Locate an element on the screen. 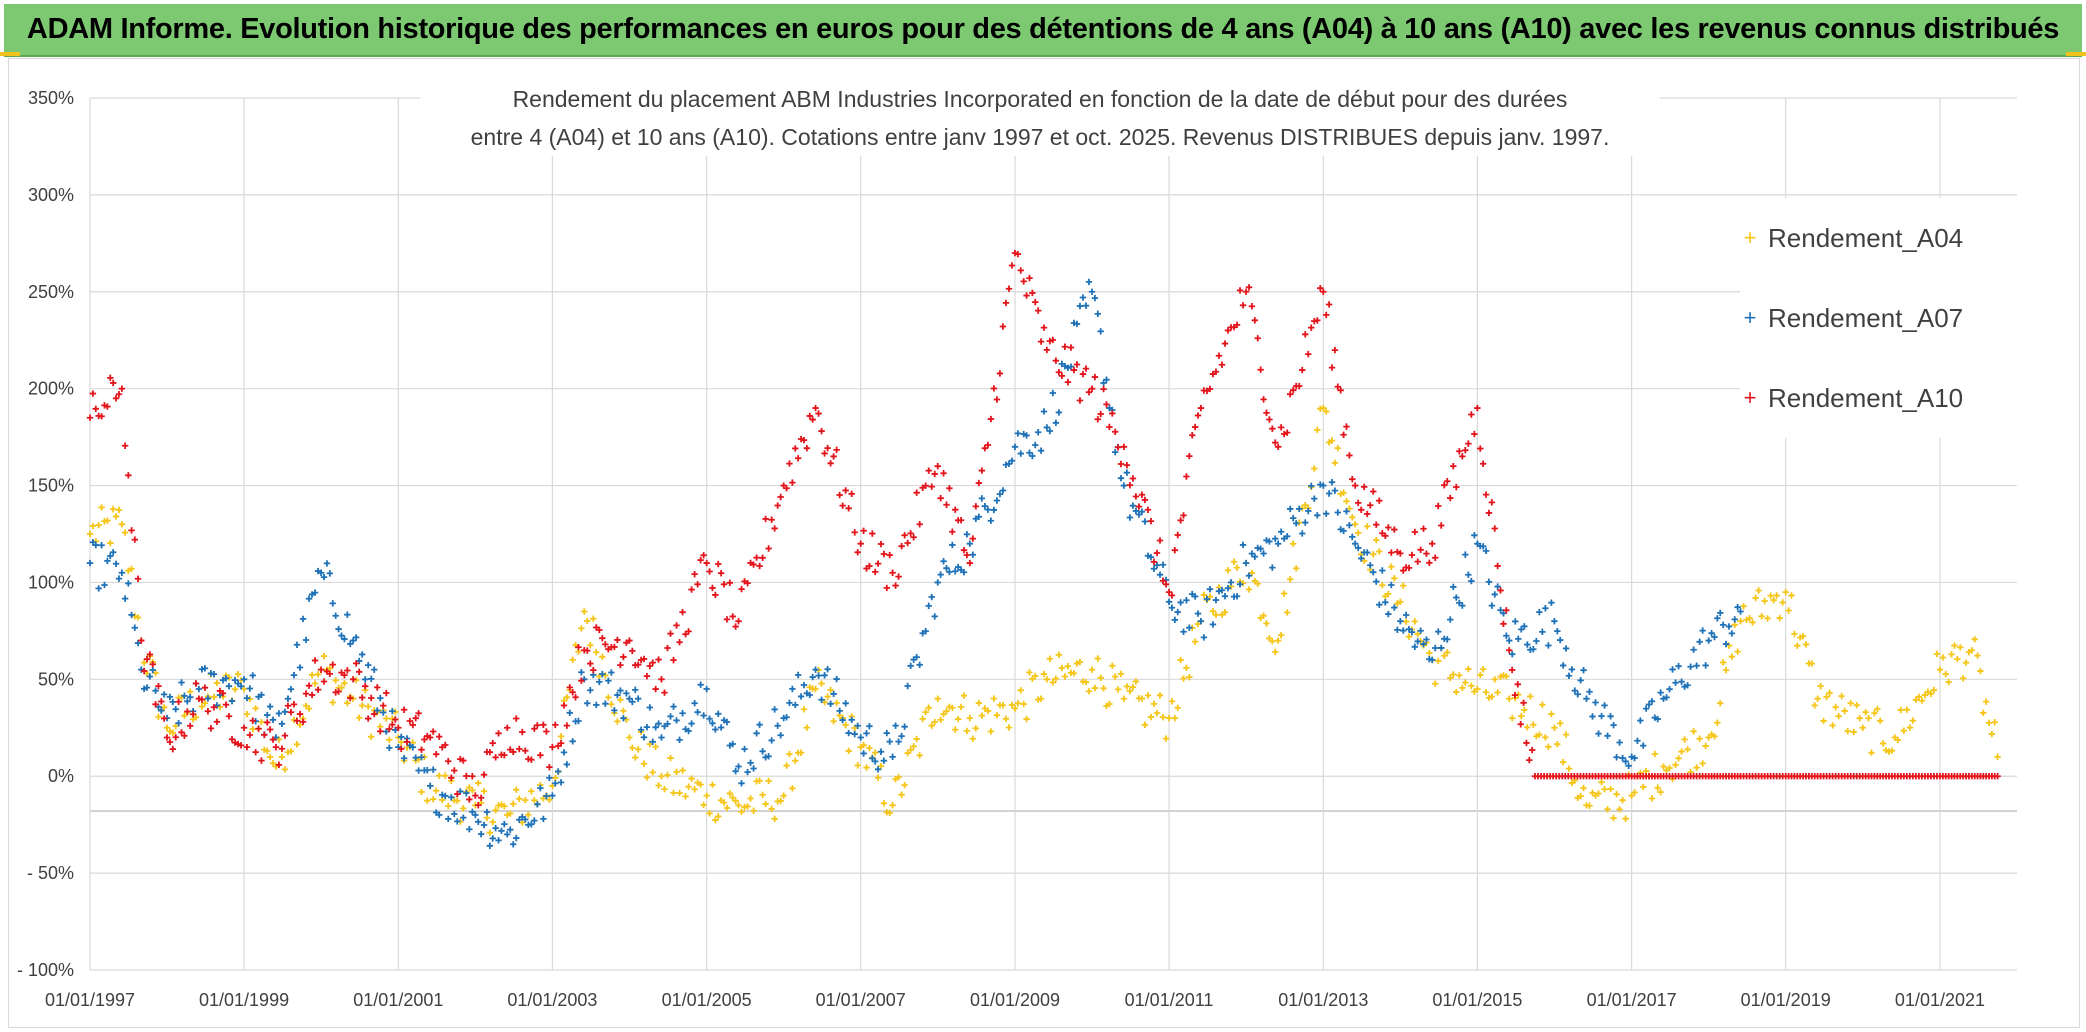 The image size is (2086, 1032). y-tick-label: 100% is located at coordinates (51, 582).